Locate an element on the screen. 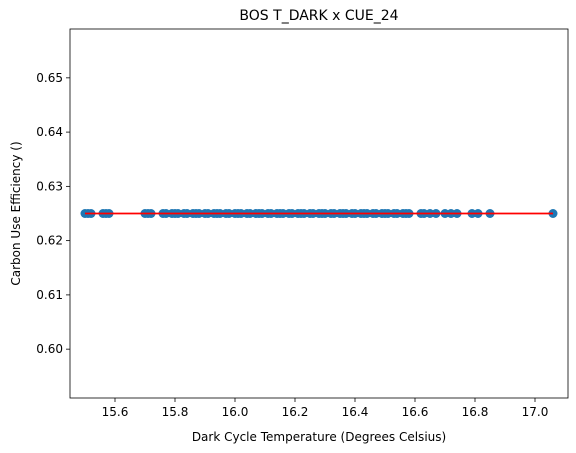 The image size is (576, 453). y-axis-label: Carbon Use Efficiency () is located at coordinates (16, 213).